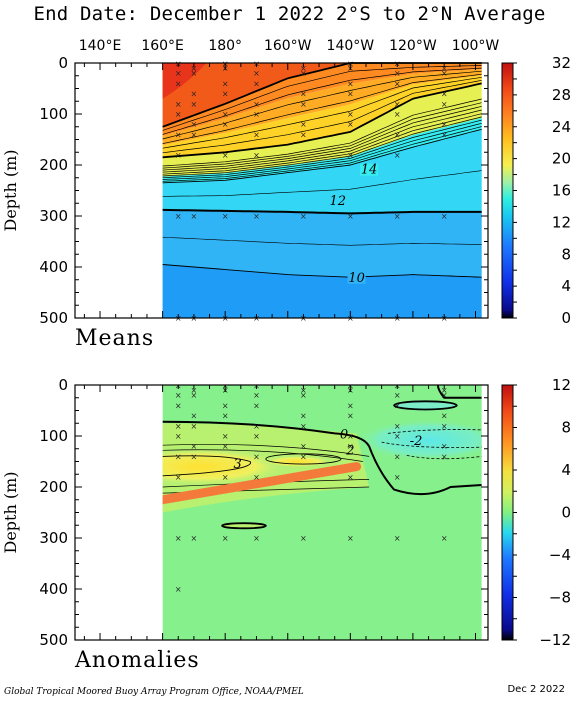  Describe the element at coordinates (560, 598) in the screenshot. I see `colorbar-tick-label: −8` at that location.